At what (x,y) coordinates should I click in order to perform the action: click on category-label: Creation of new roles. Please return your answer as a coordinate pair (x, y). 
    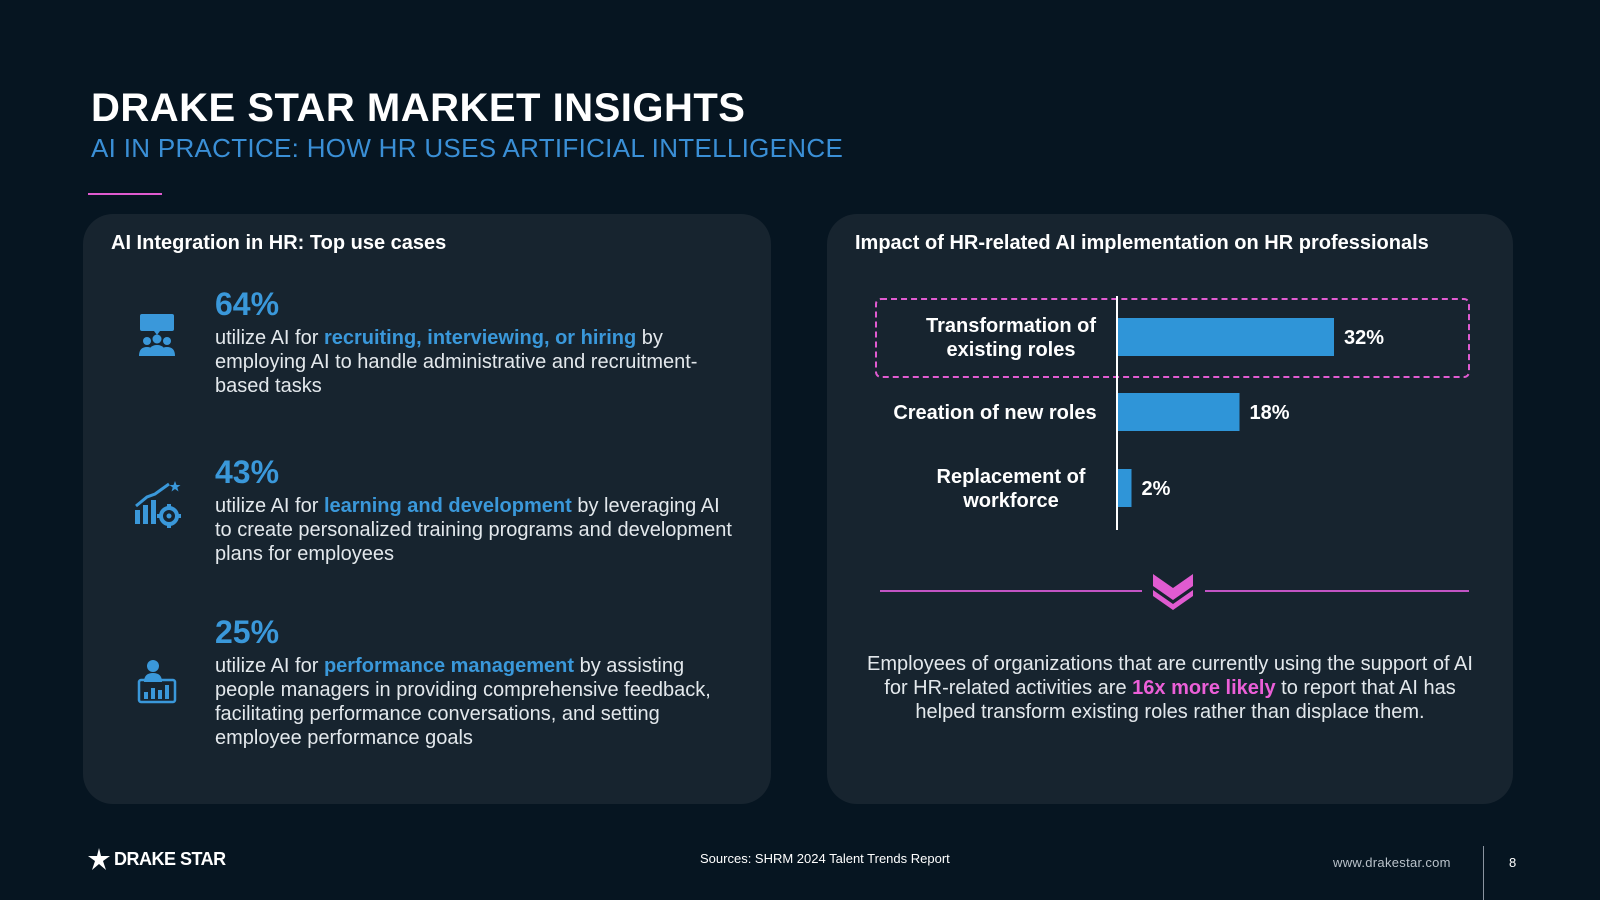
    Looking at the image, I should click on (994, 413).